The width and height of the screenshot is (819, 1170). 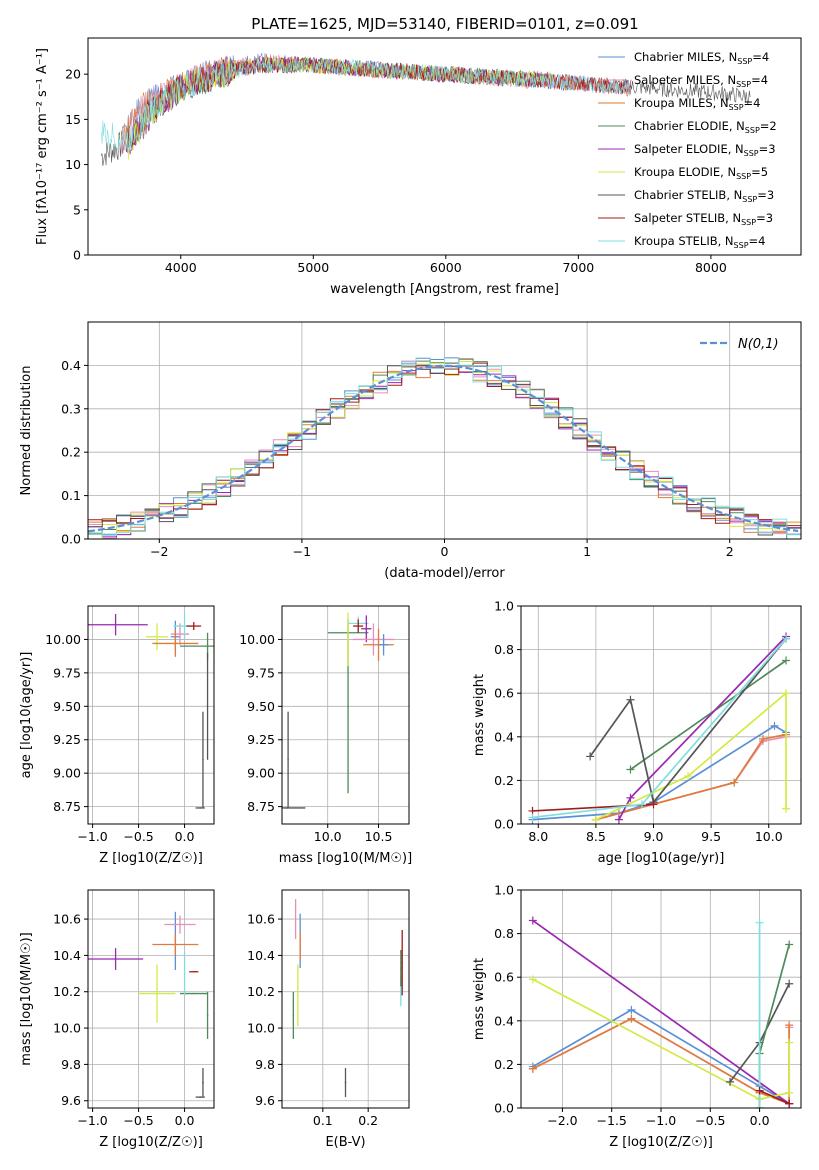 What do you see at coordinates (705, 127) in the screenshot?
I see `legend-entry: Chabrier ELODIE, NSSP=2` at bounding box center [705, 127].